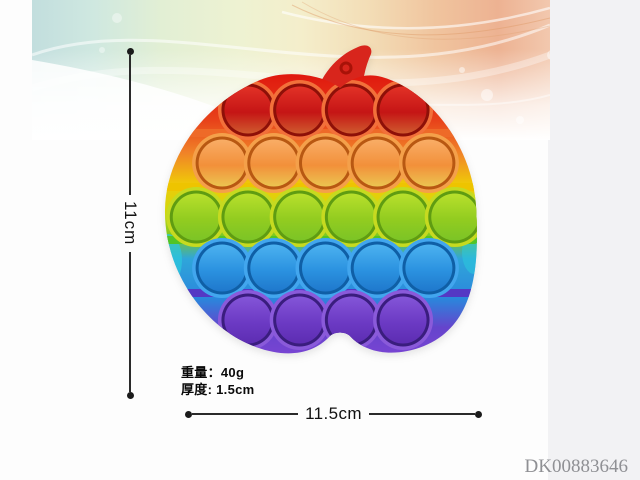 Image resolution: width=640 pixels, height=480 pixels. What do you see at coordinates (213, 372) in the screenshot?
I see `weight-spec: 重量：40g` at bounding box center [213, 372].